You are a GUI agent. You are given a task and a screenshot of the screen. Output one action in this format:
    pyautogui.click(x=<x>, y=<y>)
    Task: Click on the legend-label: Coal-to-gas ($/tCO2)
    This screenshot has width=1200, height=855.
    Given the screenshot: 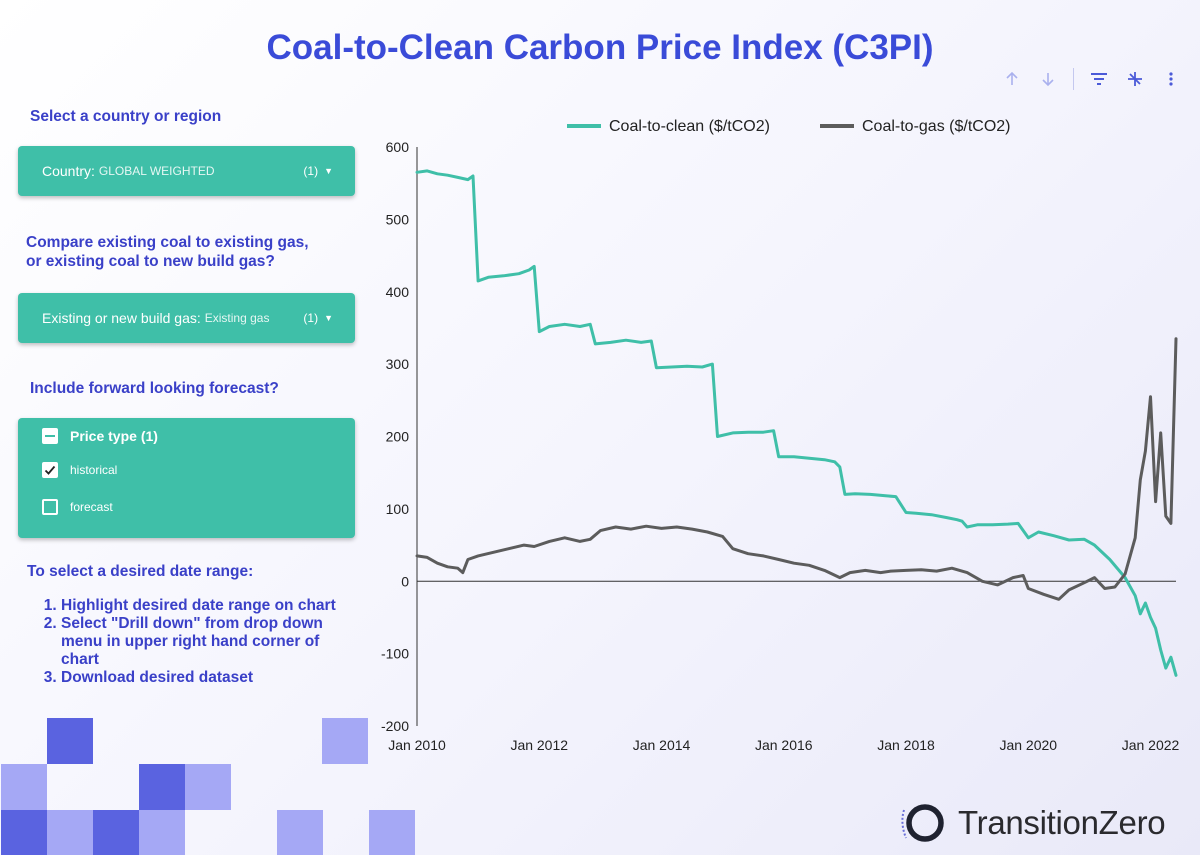 What is the action you would take?
    pyautogui.click(x=936, y=126)
    